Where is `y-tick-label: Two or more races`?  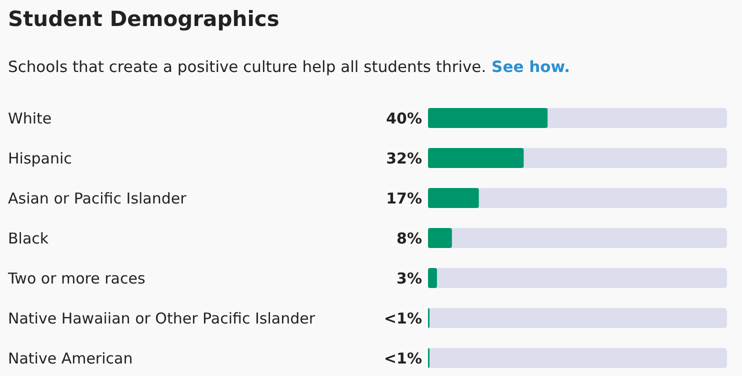
y-tick-label: Two or more races is located at coordinates (76, 278).